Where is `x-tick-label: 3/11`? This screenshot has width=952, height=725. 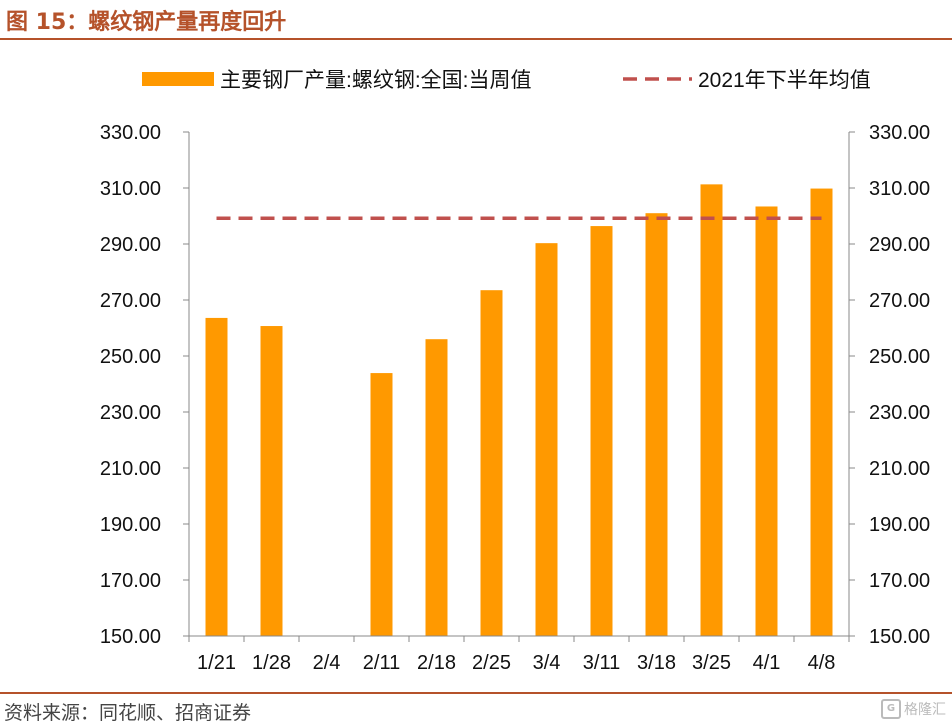 x-tick-label: 3/11 is located at coordinates (601, 663).